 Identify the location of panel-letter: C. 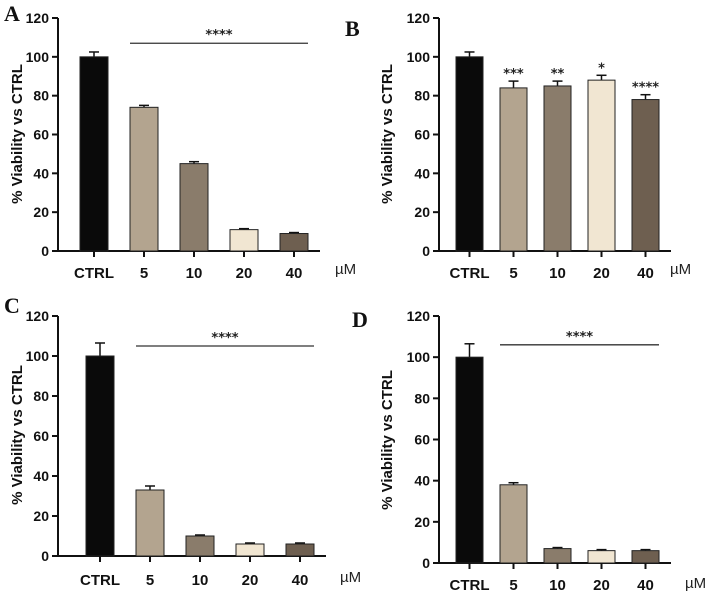
(12, 305).